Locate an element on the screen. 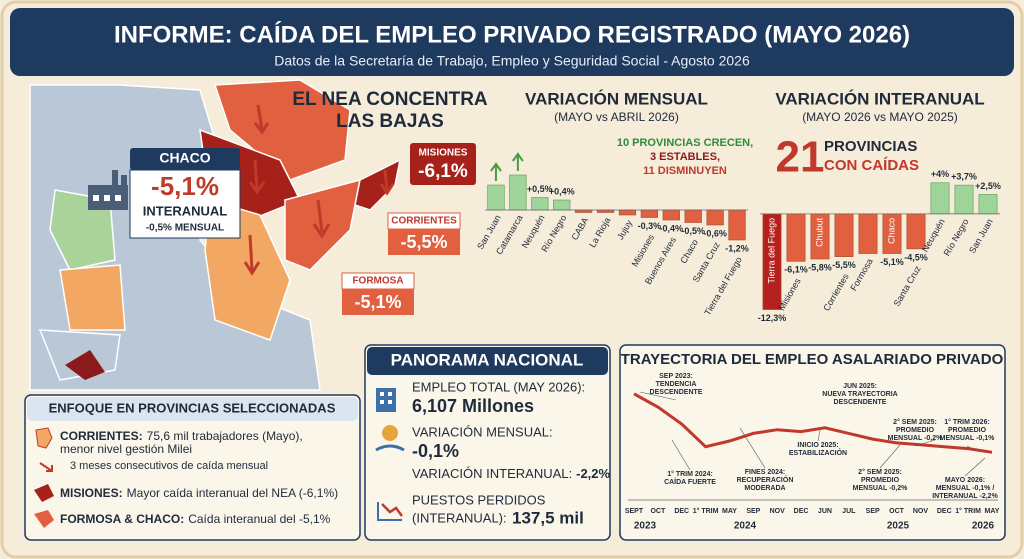 This screenshot has width=1024, height=559. focus-label: MISIONES: is located at coordinates (91, 493).